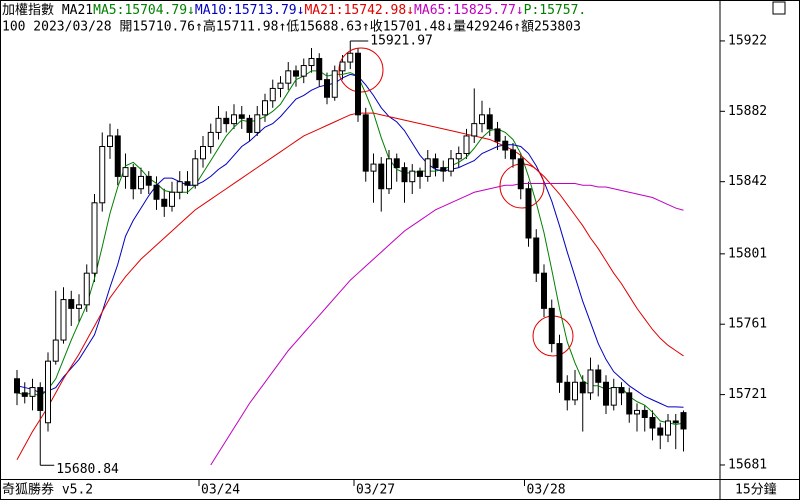 This screenshot has height=500, width=800. I want to click on low-label: 15680.84, so click(87, 469).